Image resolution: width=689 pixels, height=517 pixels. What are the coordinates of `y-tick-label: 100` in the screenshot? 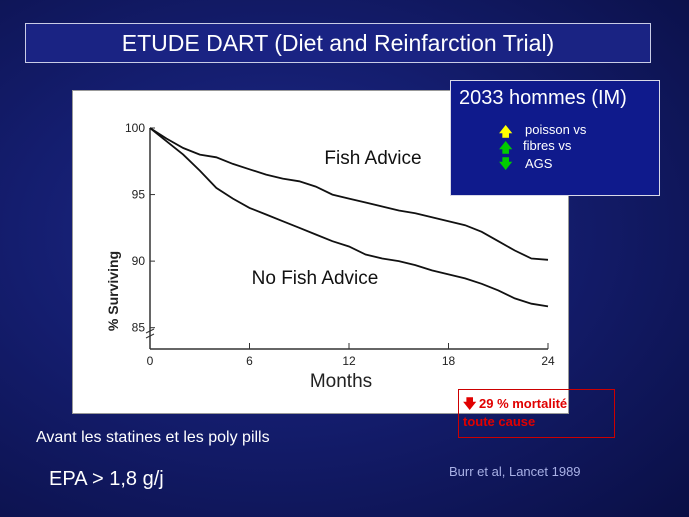 It's located at (135, 128).